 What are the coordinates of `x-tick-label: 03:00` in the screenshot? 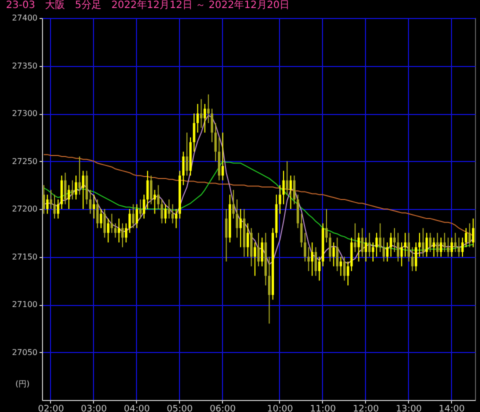 It's located at (94, 408).